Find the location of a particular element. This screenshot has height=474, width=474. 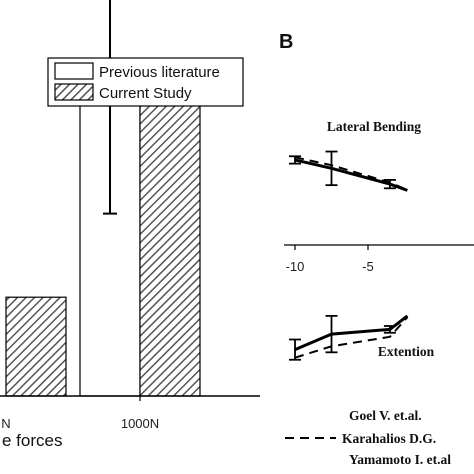

legend-label-yamamoto: Yamamoto I. et.al is located at coordinates (400, 459).